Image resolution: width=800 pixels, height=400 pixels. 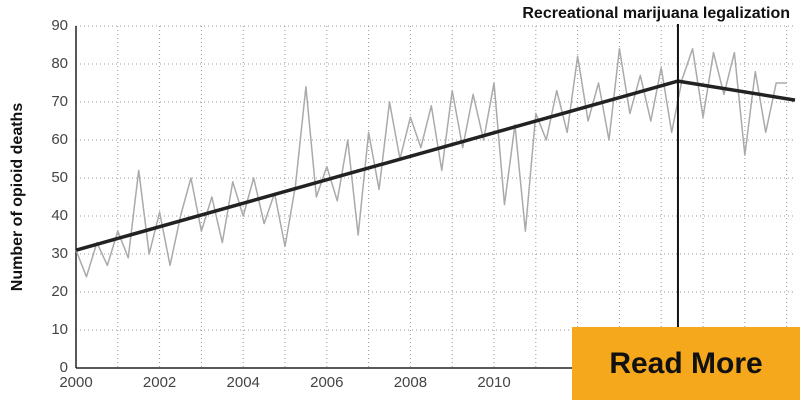 What do you see at coordinates (159, 382) in the screenshot?
I see `x-tick-label: 2002` at bounding box center [159, 382].